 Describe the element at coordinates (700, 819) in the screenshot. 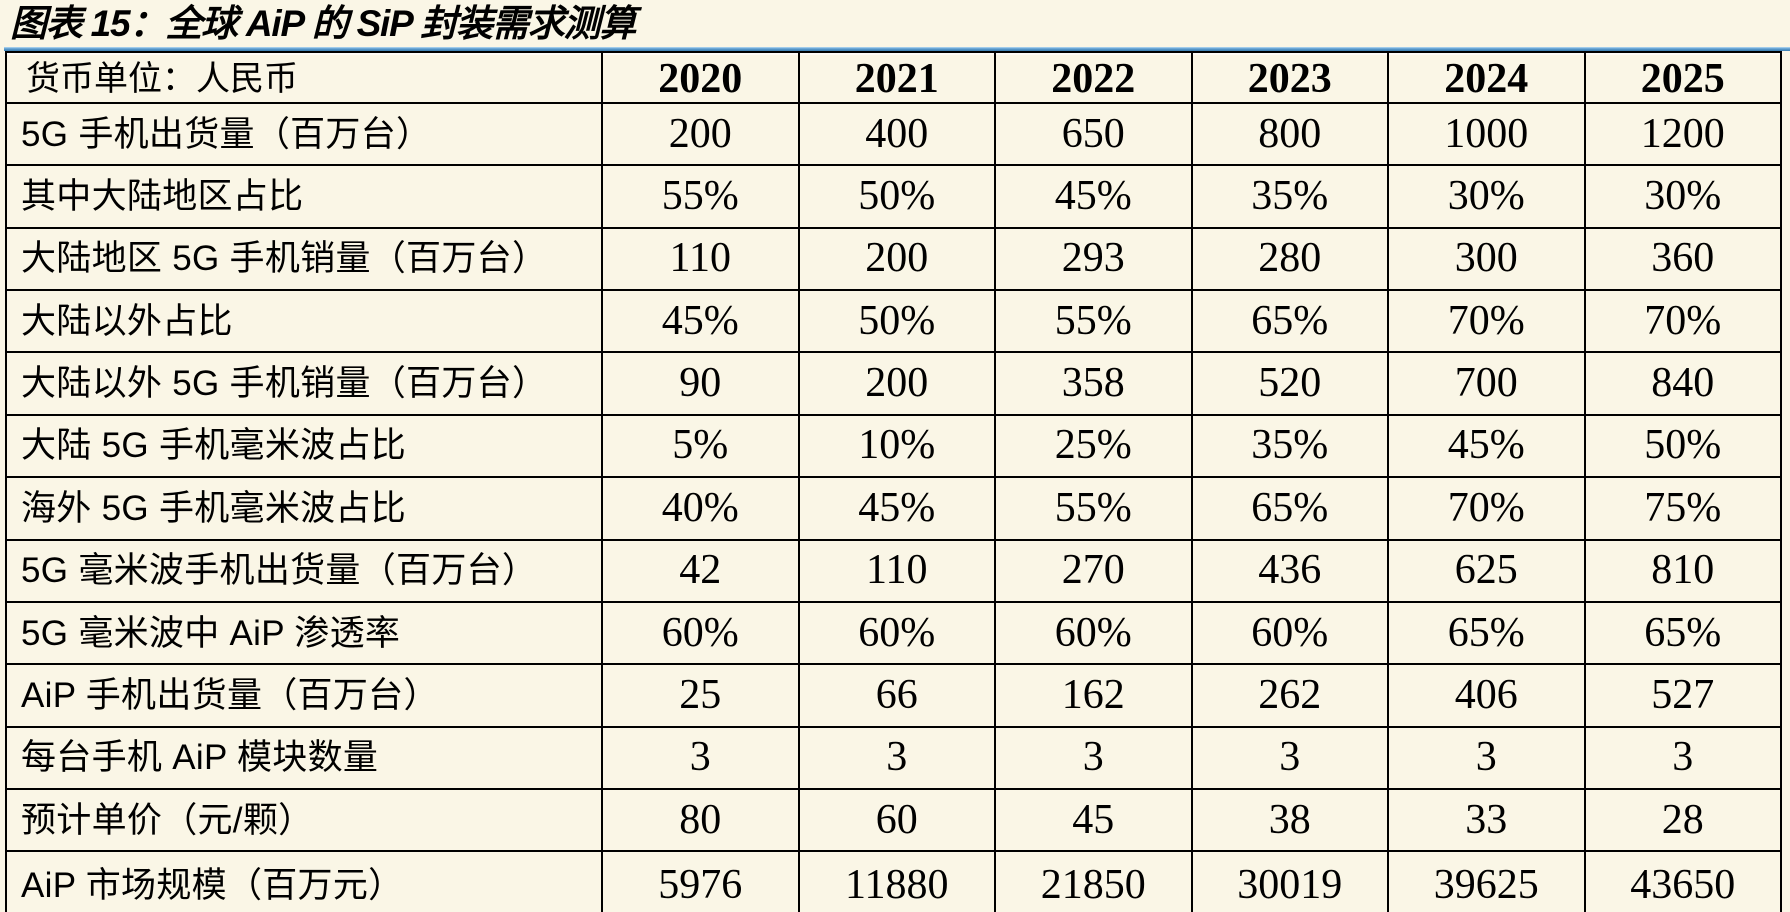

I see `table-cell-text: 80` at that location.